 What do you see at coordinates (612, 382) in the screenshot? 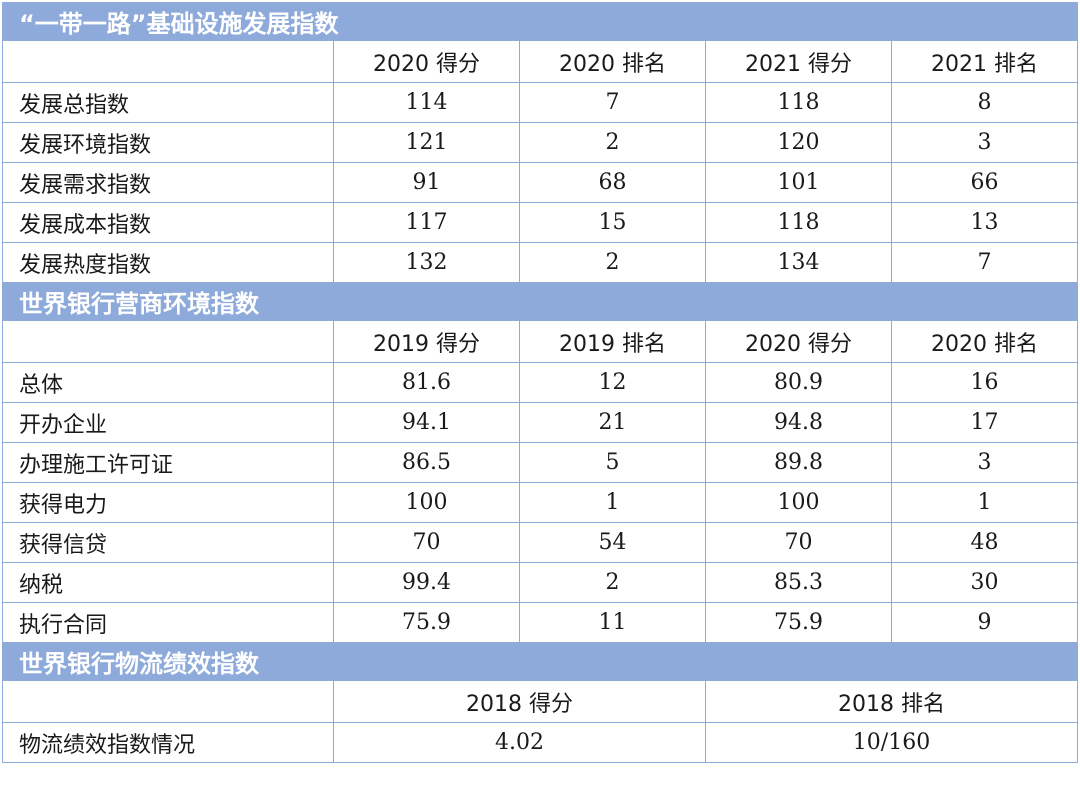
I see `table-cell: 12` at bounding box center [612, 382].